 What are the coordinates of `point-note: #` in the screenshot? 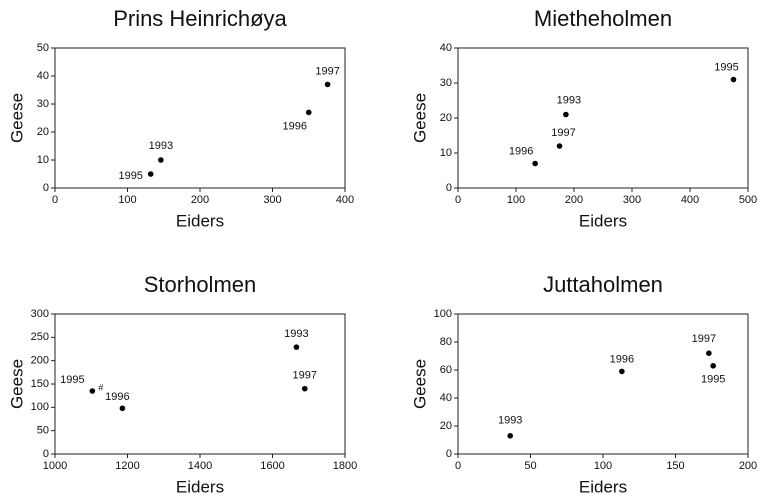 It's located at (100, 387).